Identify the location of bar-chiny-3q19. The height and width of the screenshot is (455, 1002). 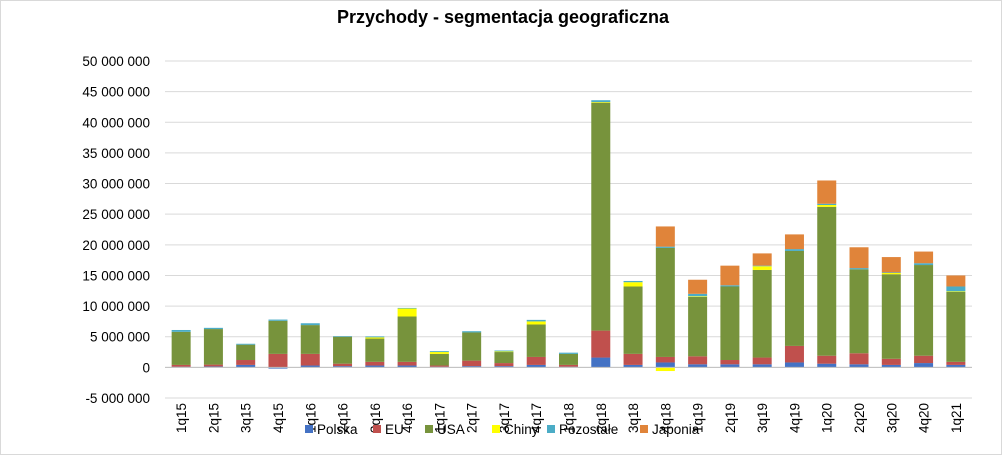
(762, 268).